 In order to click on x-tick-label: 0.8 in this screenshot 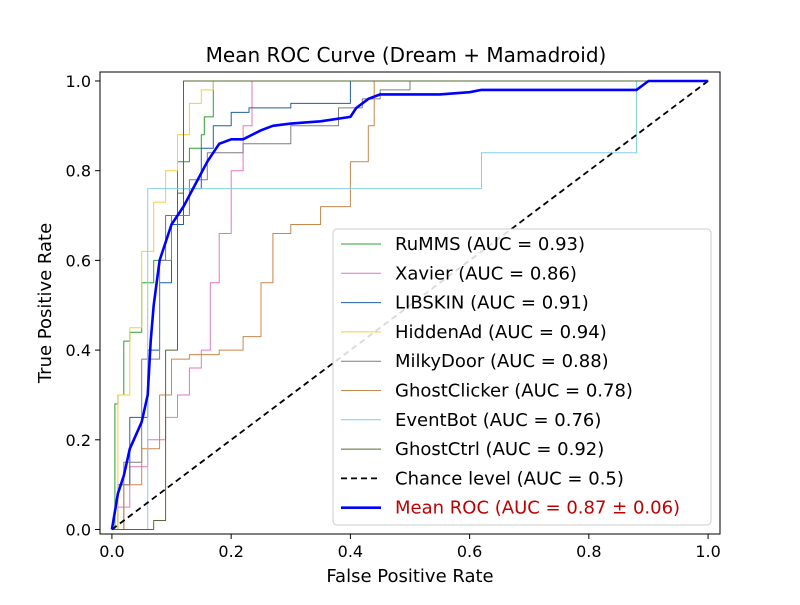, I will do `click(588, 551)`.